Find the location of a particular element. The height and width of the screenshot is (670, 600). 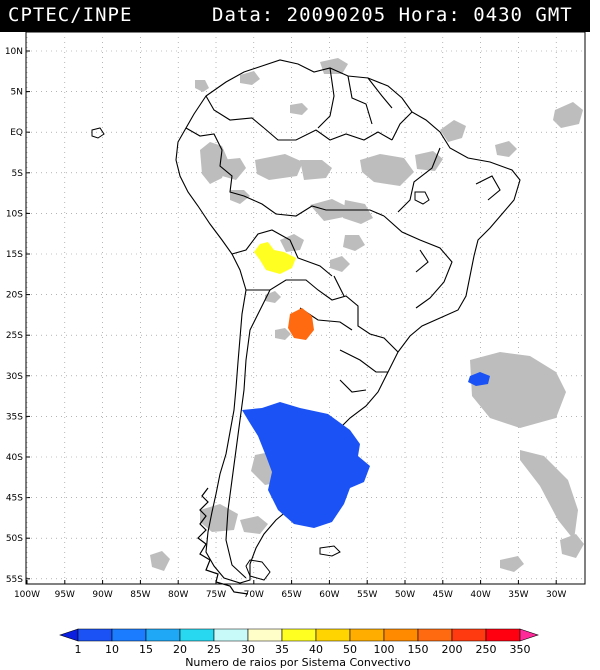

lat-label: 5N is located at coordinates (17, 93).